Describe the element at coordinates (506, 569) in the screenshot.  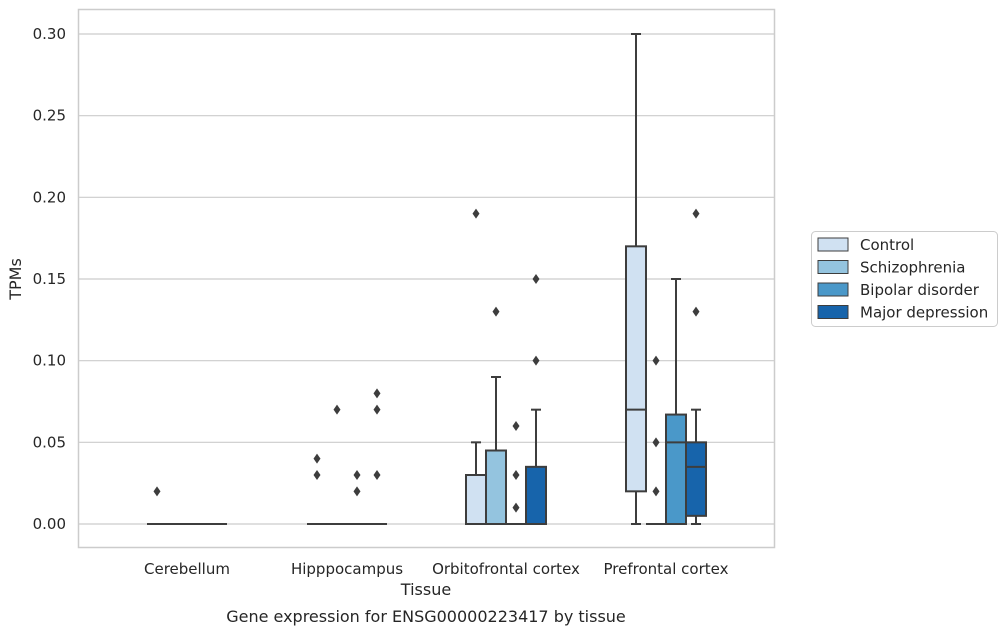
I see `x-tick-label: Orbitofrontal cortex` at that location.